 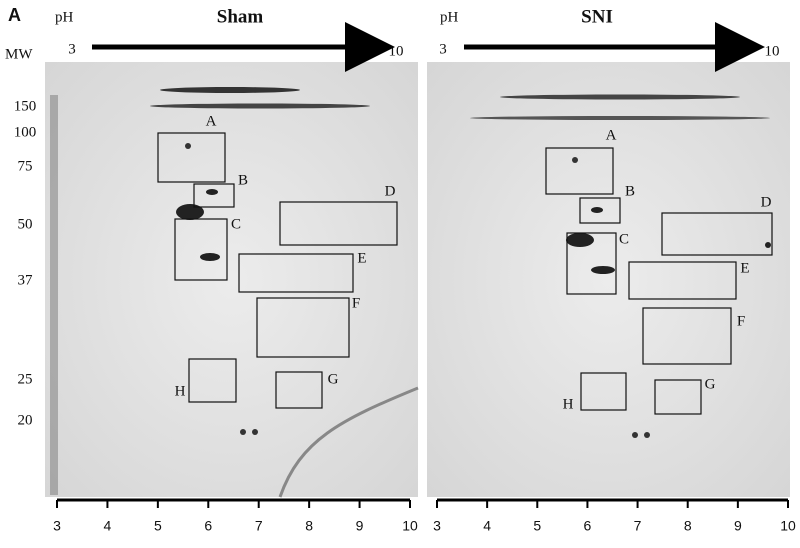 I want to click on mw-label: MW, so click(x=19, y=54).